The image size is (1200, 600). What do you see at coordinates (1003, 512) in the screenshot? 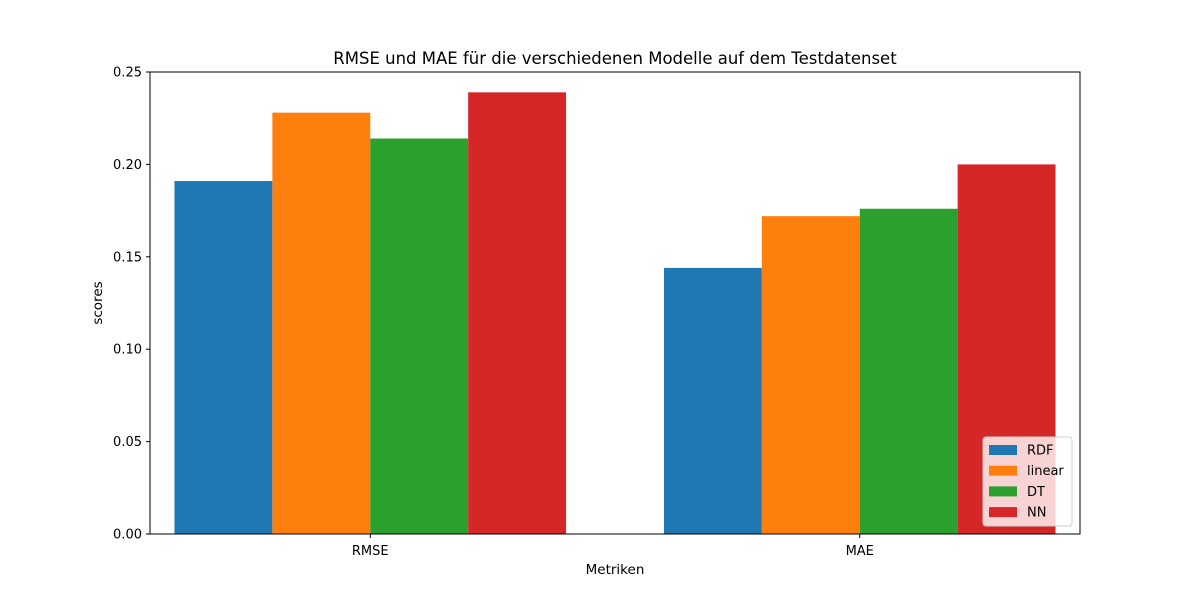
I see `legend-swatch-nn` at bounding box center [1003, 512].